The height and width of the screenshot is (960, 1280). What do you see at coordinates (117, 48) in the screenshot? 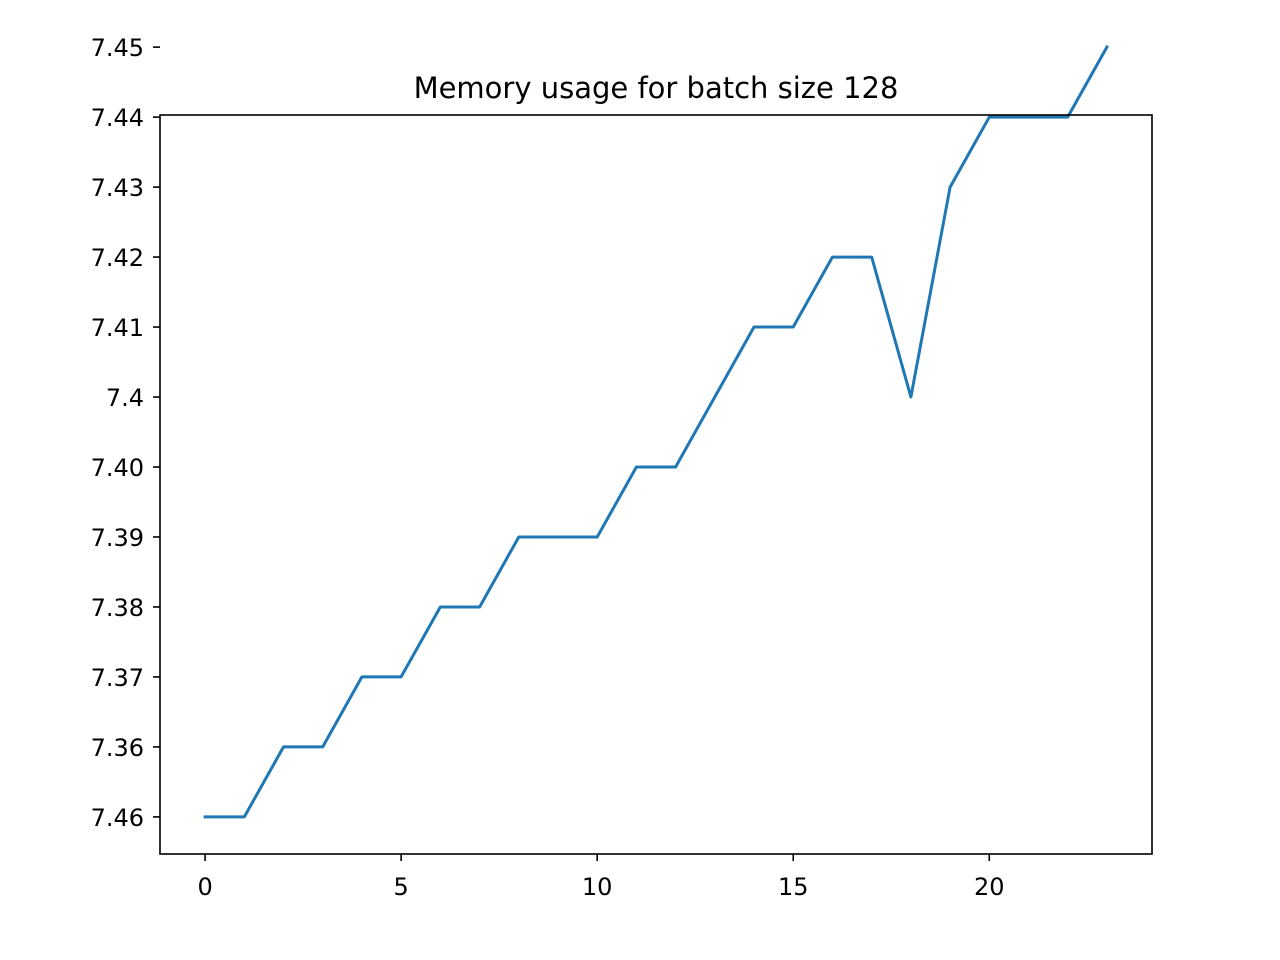
I see `y-tick-label: 7.45` at bounding box center [117, 48].